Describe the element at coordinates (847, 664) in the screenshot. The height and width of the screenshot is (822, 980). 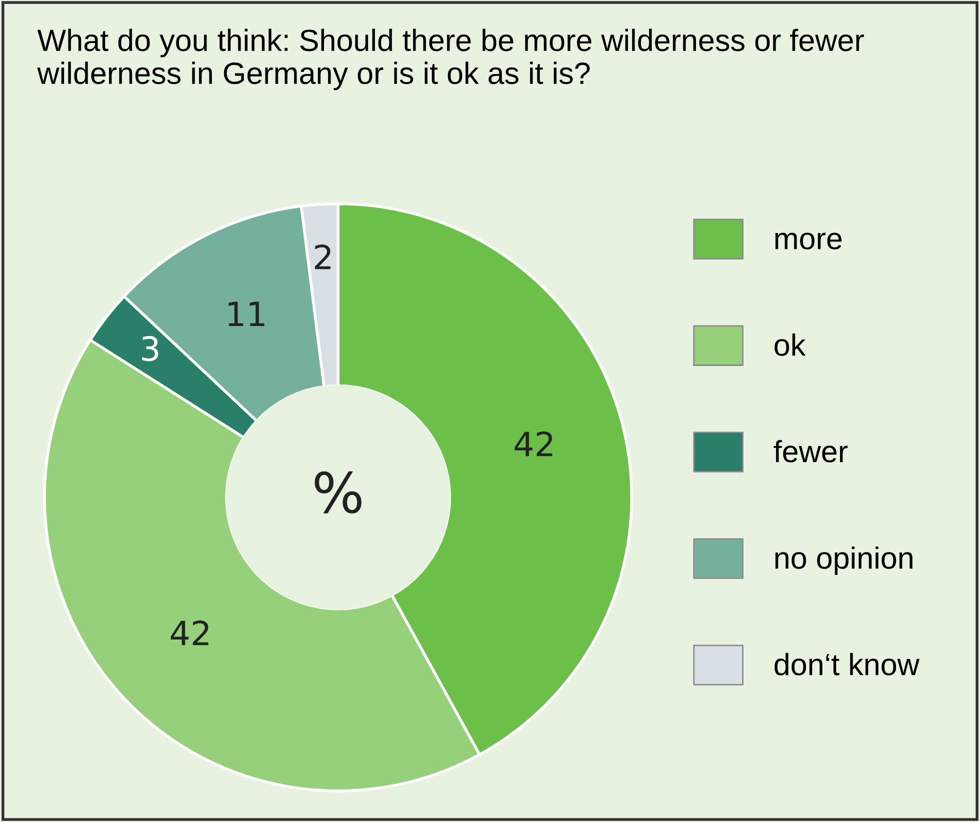
I see `legend-label: don‘t know` at that location.